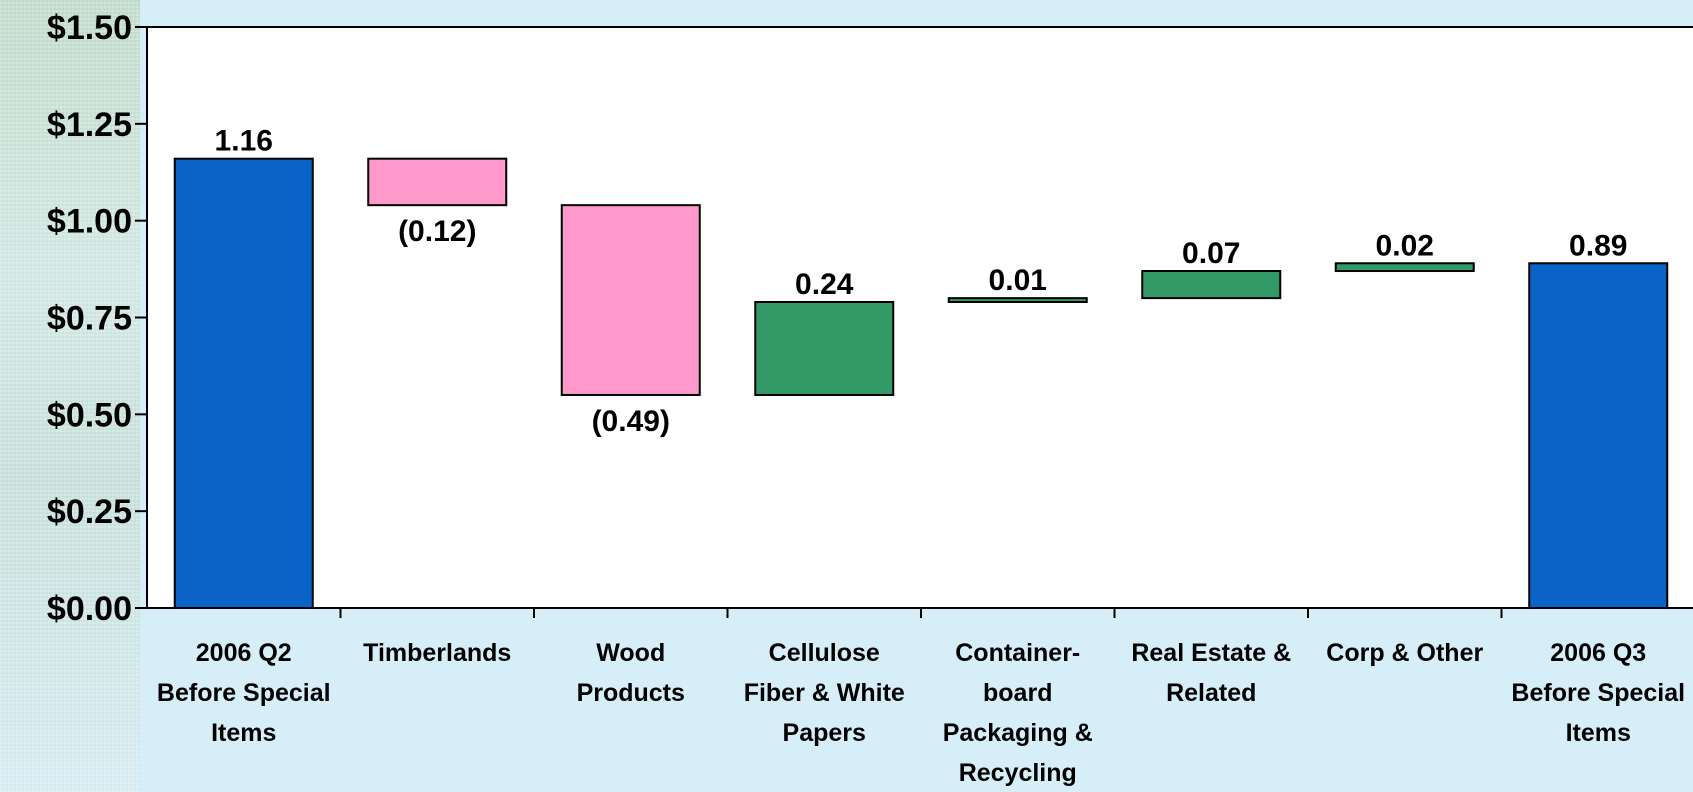 This screenshot has width=1693, height=792. What do you see at coordinates (1404, 653) in the screenshot?
I see `category-label: Corp & Other` at bounding box center [1404, 653].